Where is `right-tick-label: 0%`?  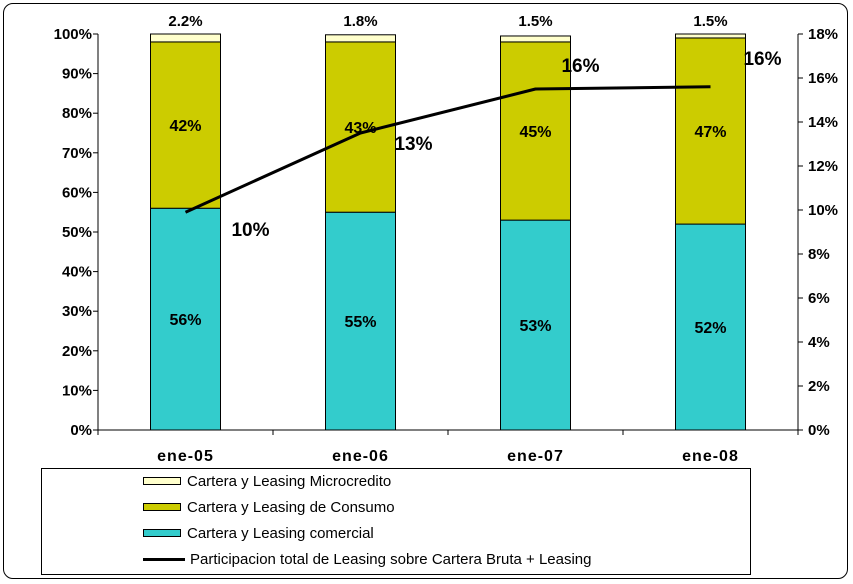 right-tick-label: 0% is located at coordinates (819, 430).